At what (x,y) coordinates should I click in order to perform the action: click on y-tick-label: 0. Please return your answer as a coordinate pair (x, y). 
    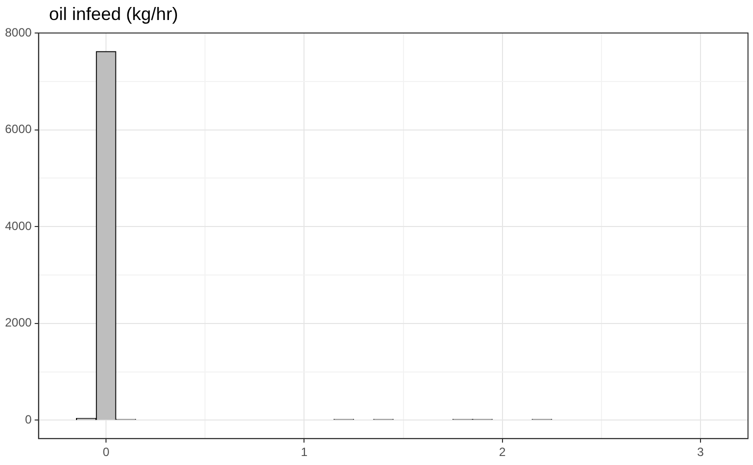
    Looking at the image, I should click on (28, 419).